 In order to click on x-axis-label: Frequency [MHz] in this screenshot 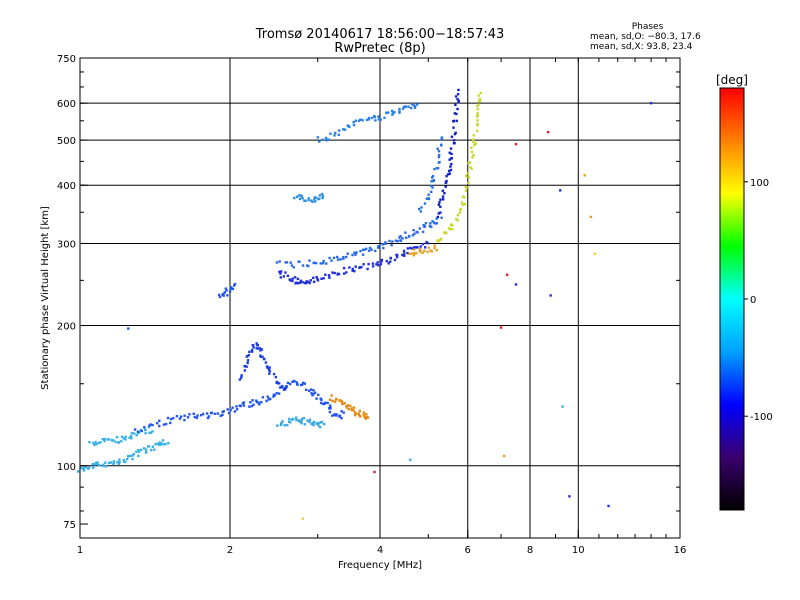, I will do `click(380, 565)`.